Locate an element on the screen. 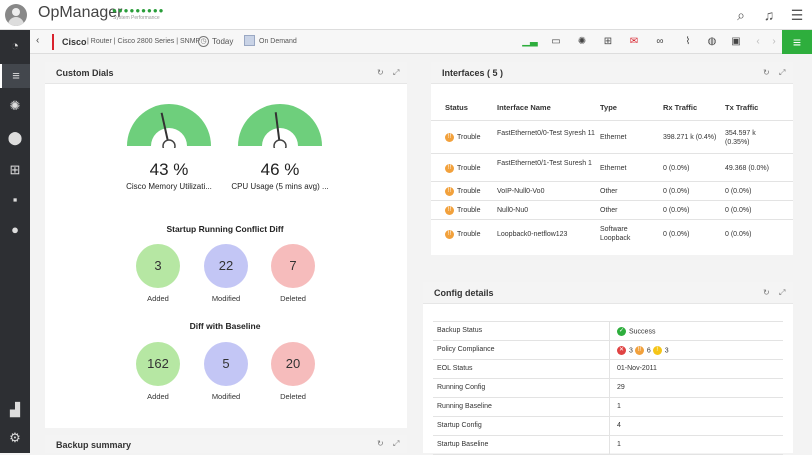 Image resolution: width=812 pixels, height=455 pixels. mail-icon: ✉ is located at coordinates (634, 41).